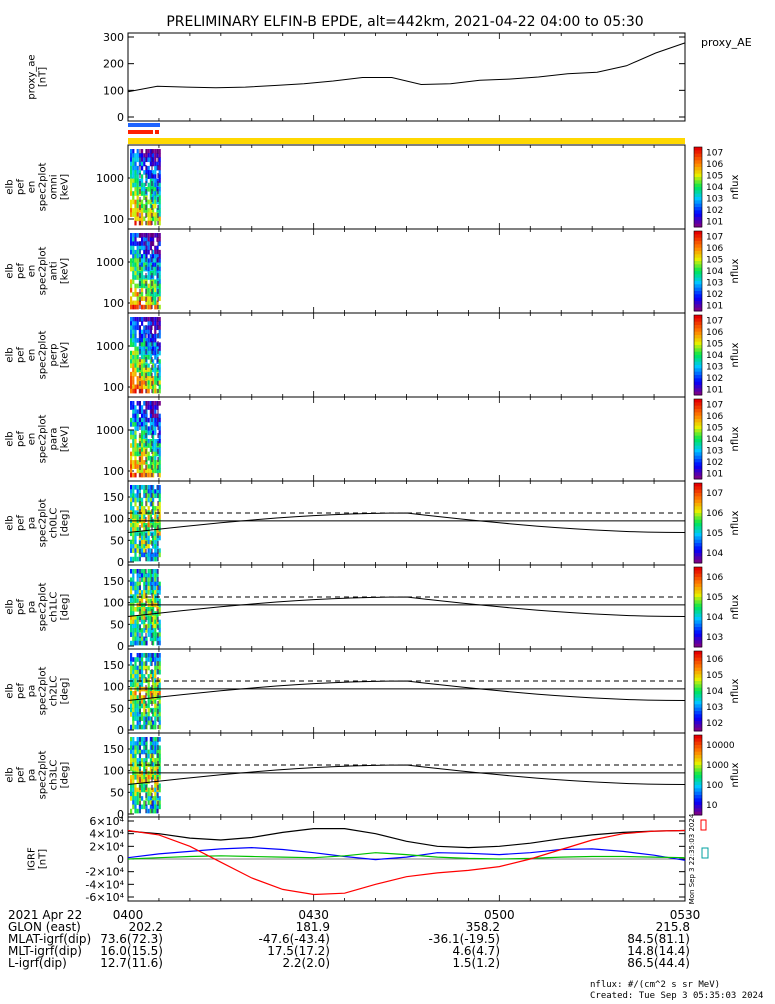 The height and width of the screenshot is (1004, 775). I want to click on y-tick-label: 0, so click(120, 646).